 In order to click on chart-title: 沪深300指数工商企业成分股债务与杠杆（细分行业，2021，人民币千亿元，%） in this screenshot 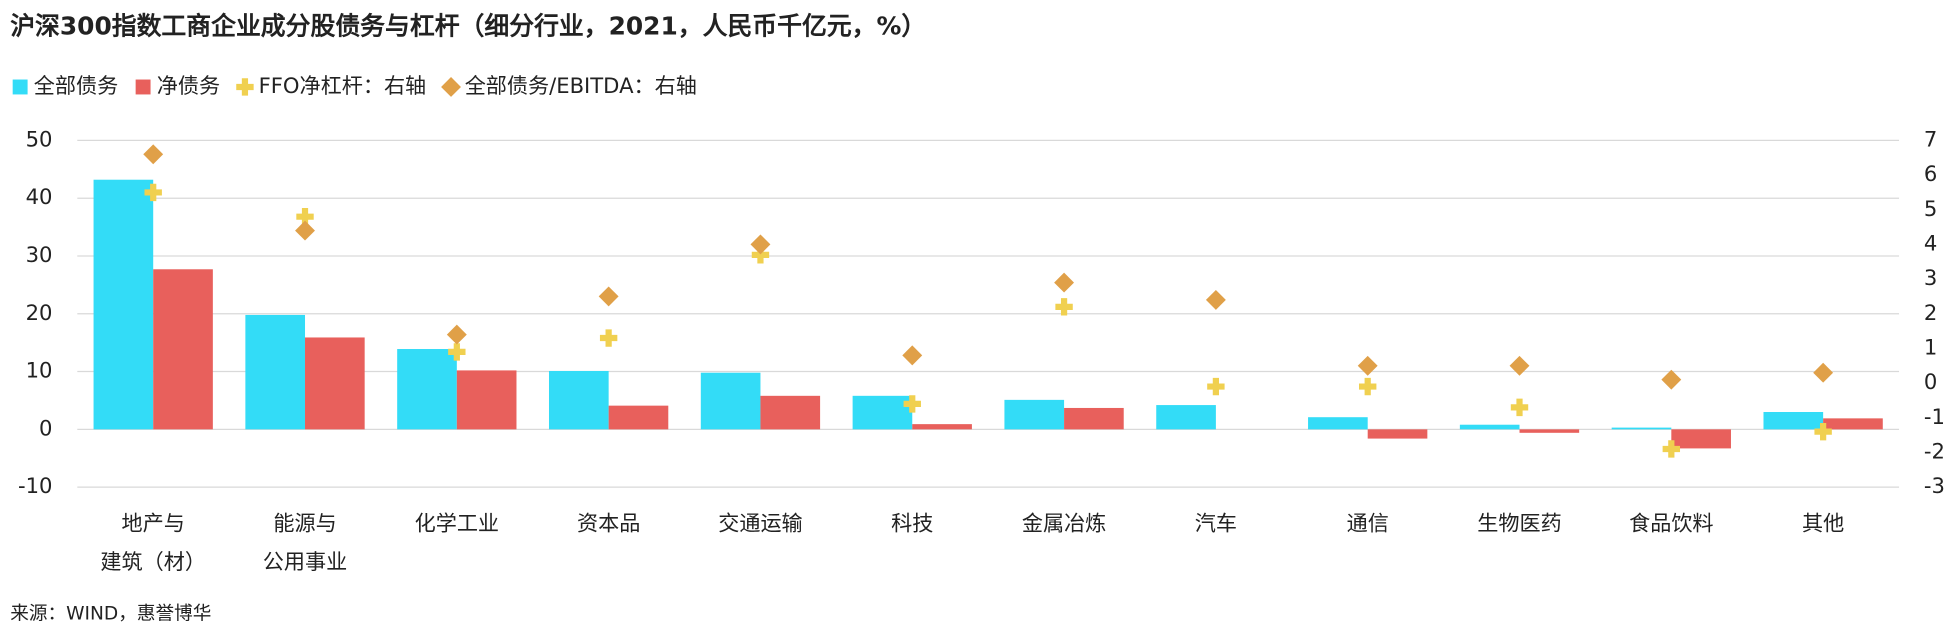, I will do `click(468, 25)`.